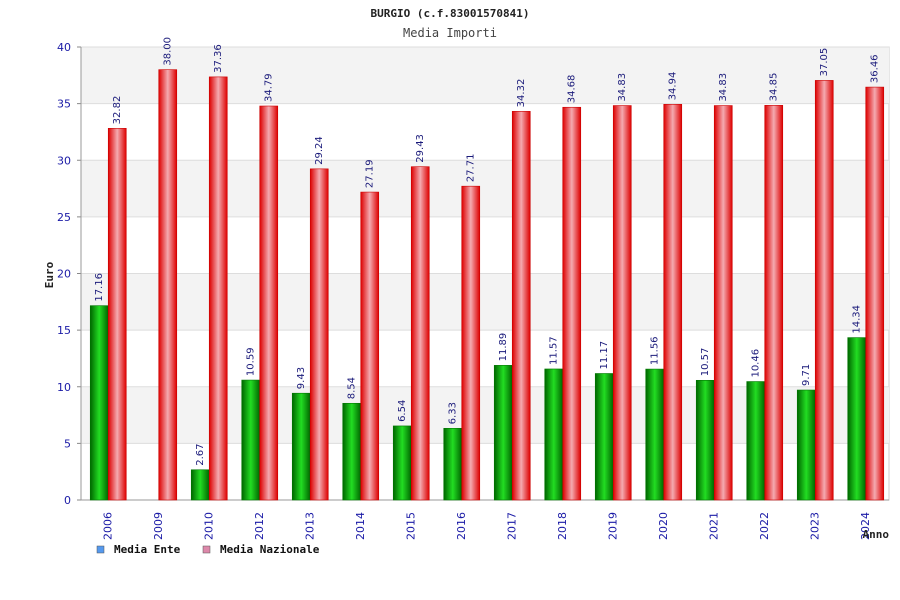 The width and height of the screenshot is (900, 600). Describe the element at coordinates (99, 287) in the screenshot. I see `data-label-media-ente-2006: 17.16` at that location.